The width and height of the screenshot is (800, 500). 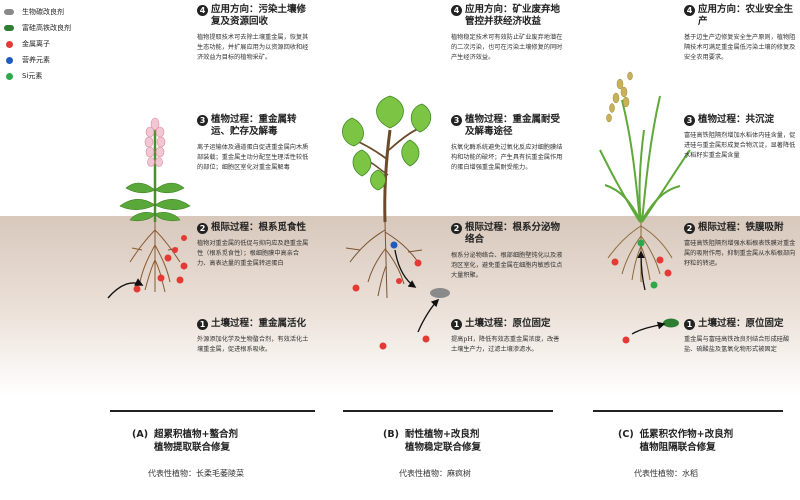 I want to click on legend-item-nutrient: 营养元素, so click(x=37, y=60).